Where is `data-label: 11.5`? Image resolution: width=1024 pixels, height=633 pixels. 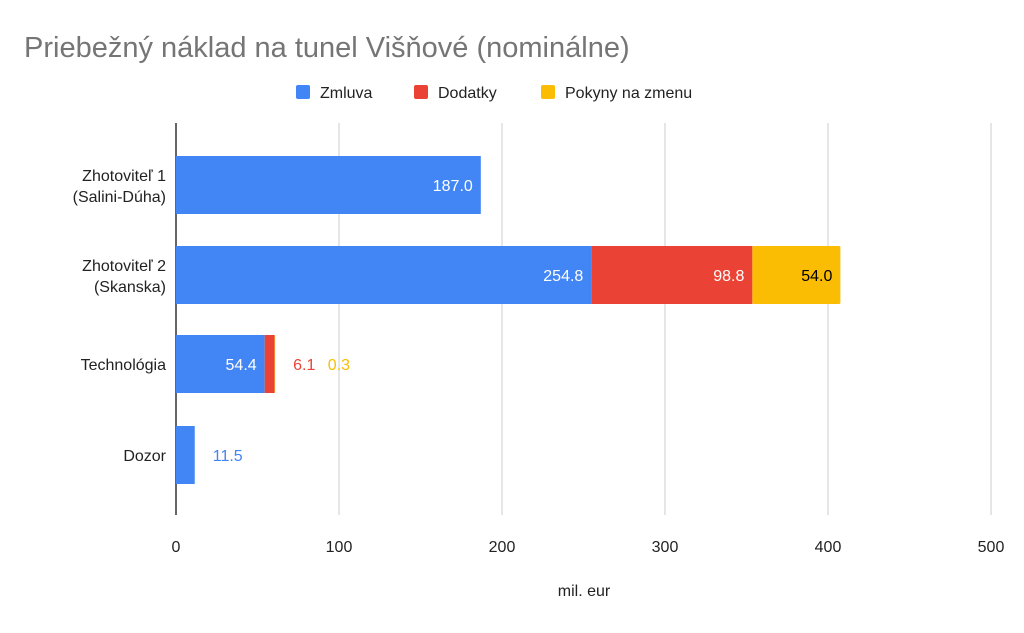
data-label: 11.5 is located at coordinates (228, 456).